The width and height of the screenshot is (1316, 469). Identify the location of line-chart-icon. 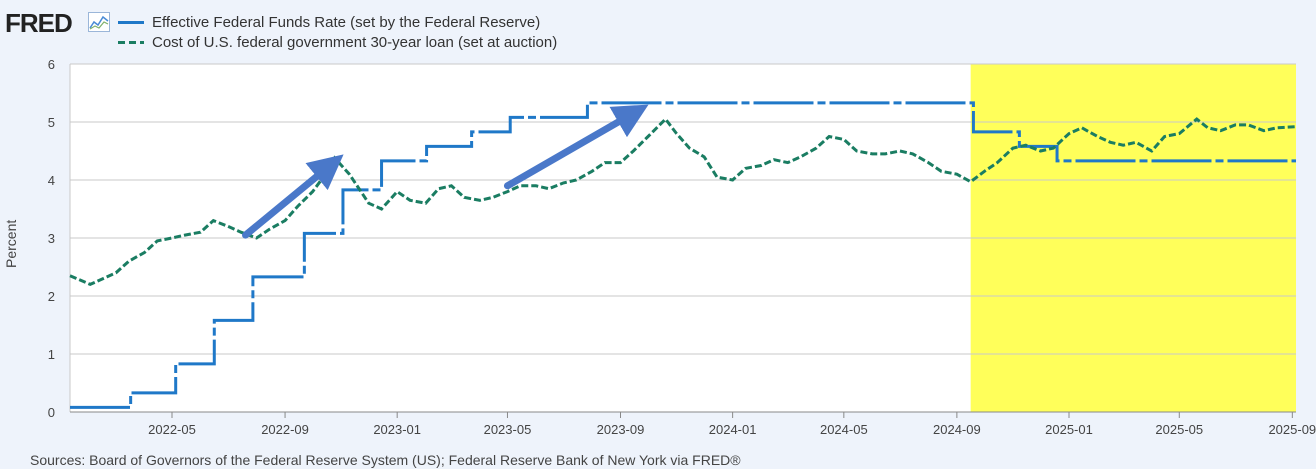
(99, 22).